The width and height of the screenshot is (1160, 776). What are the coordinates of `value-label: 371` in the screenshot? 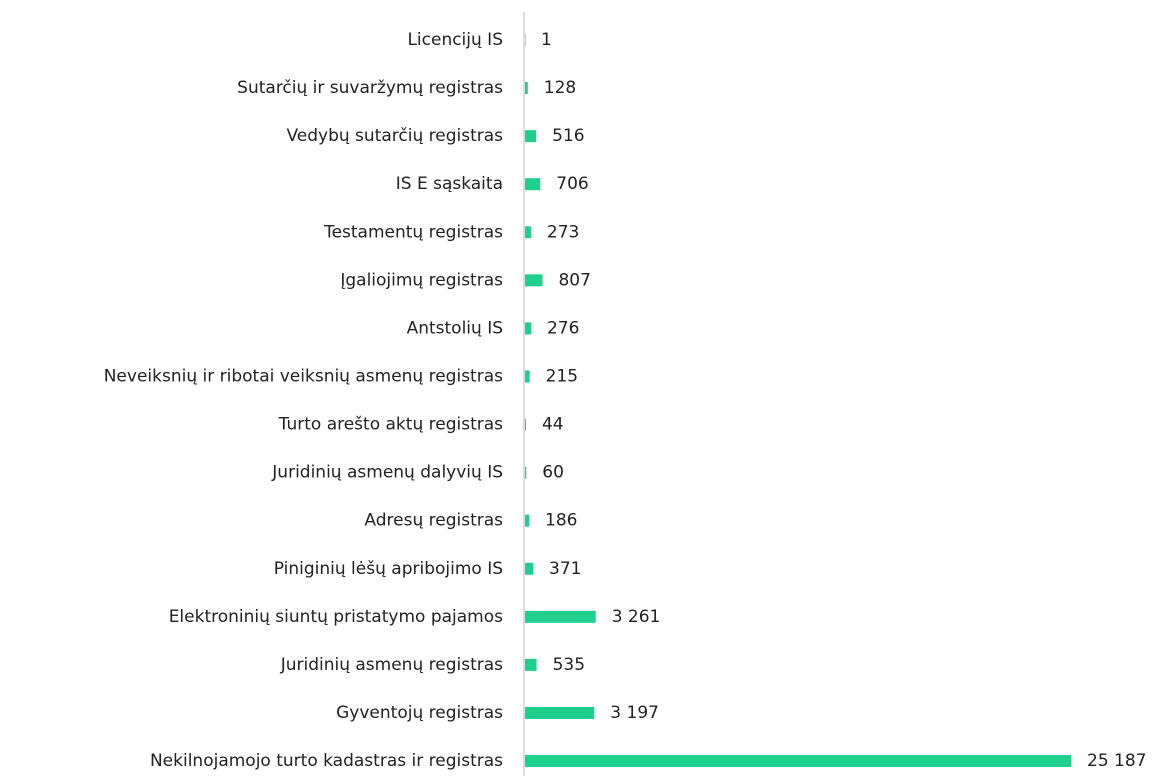 It's located at (565, 569).